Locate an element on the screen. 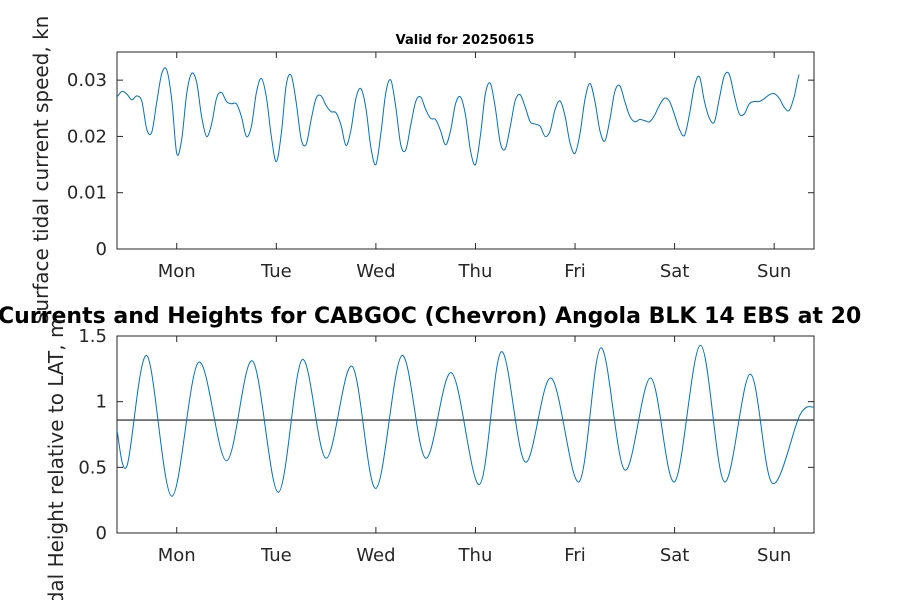 This screenshot has height=600, width=900. speed-x-tick-label: Sun is located at coordinates (774, 271).